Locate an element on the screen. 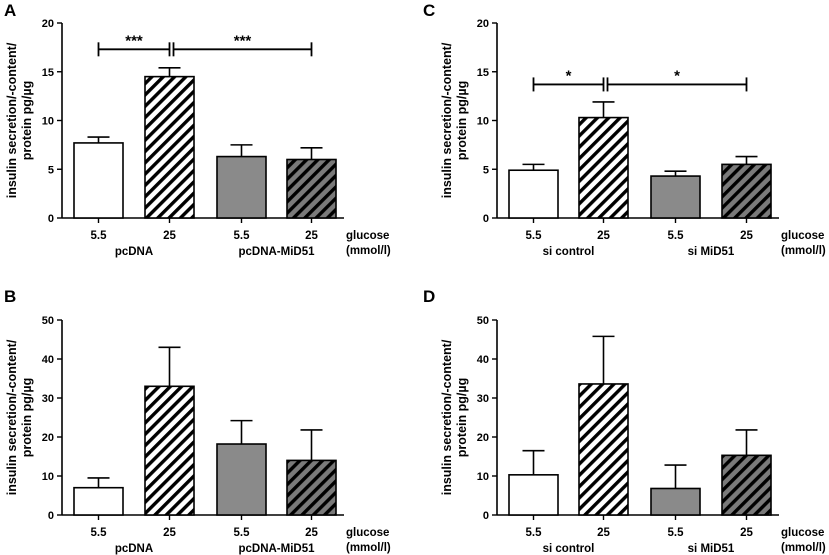 The height and width of the screenshot is (555, 829). panel-letter: B is located at coordinates (10, 296).